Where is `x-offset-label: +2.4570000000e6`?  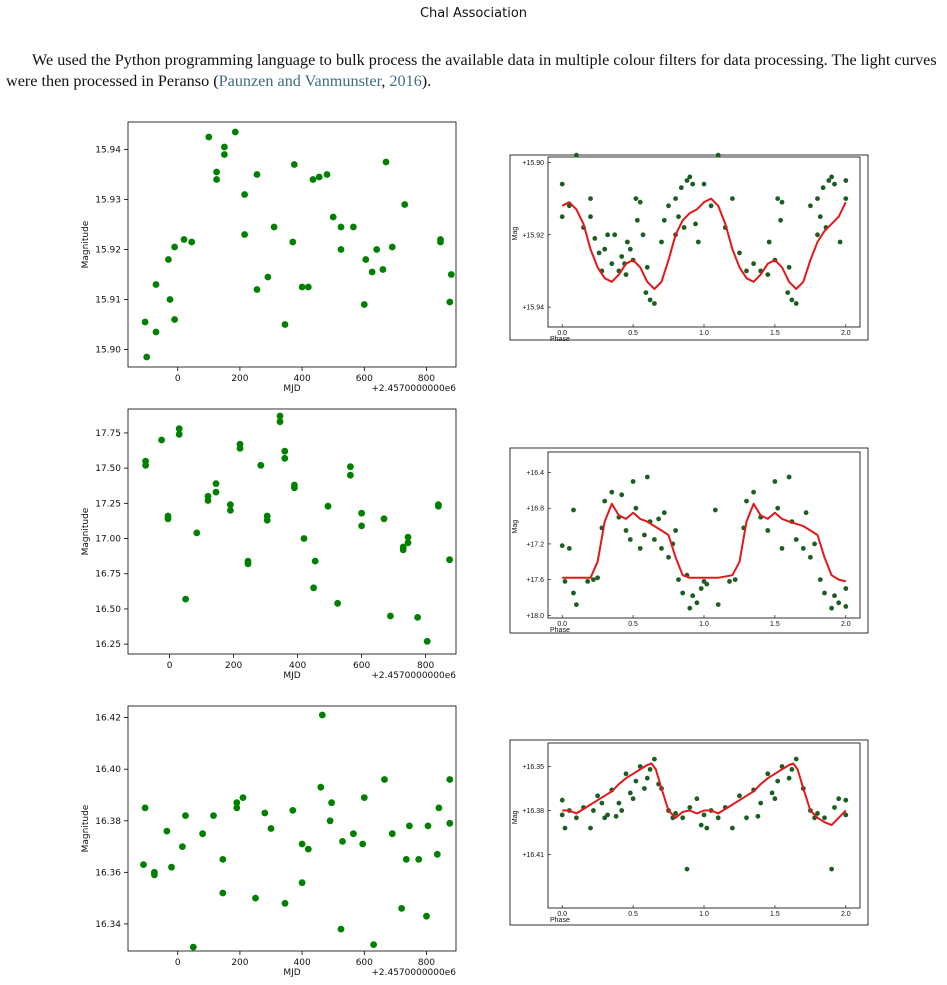
x-offset-label: +2.4570000000e6 is located at coordinates (413, 676).